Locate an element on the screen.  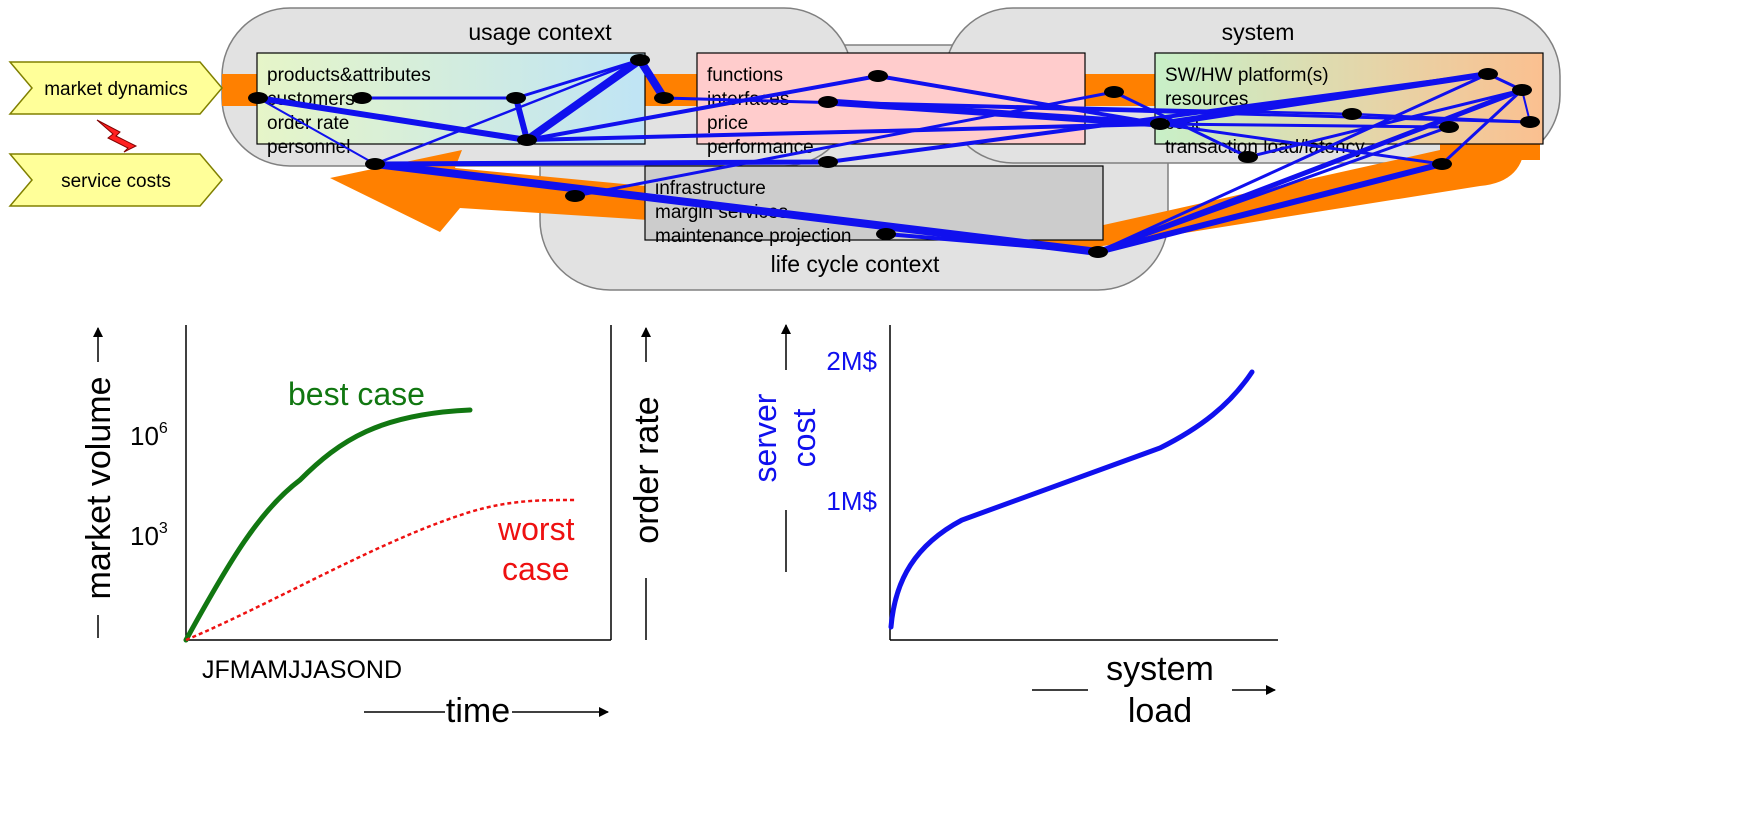
system-item: SW/HW platform(s) is located at coordinates (1247, 75).